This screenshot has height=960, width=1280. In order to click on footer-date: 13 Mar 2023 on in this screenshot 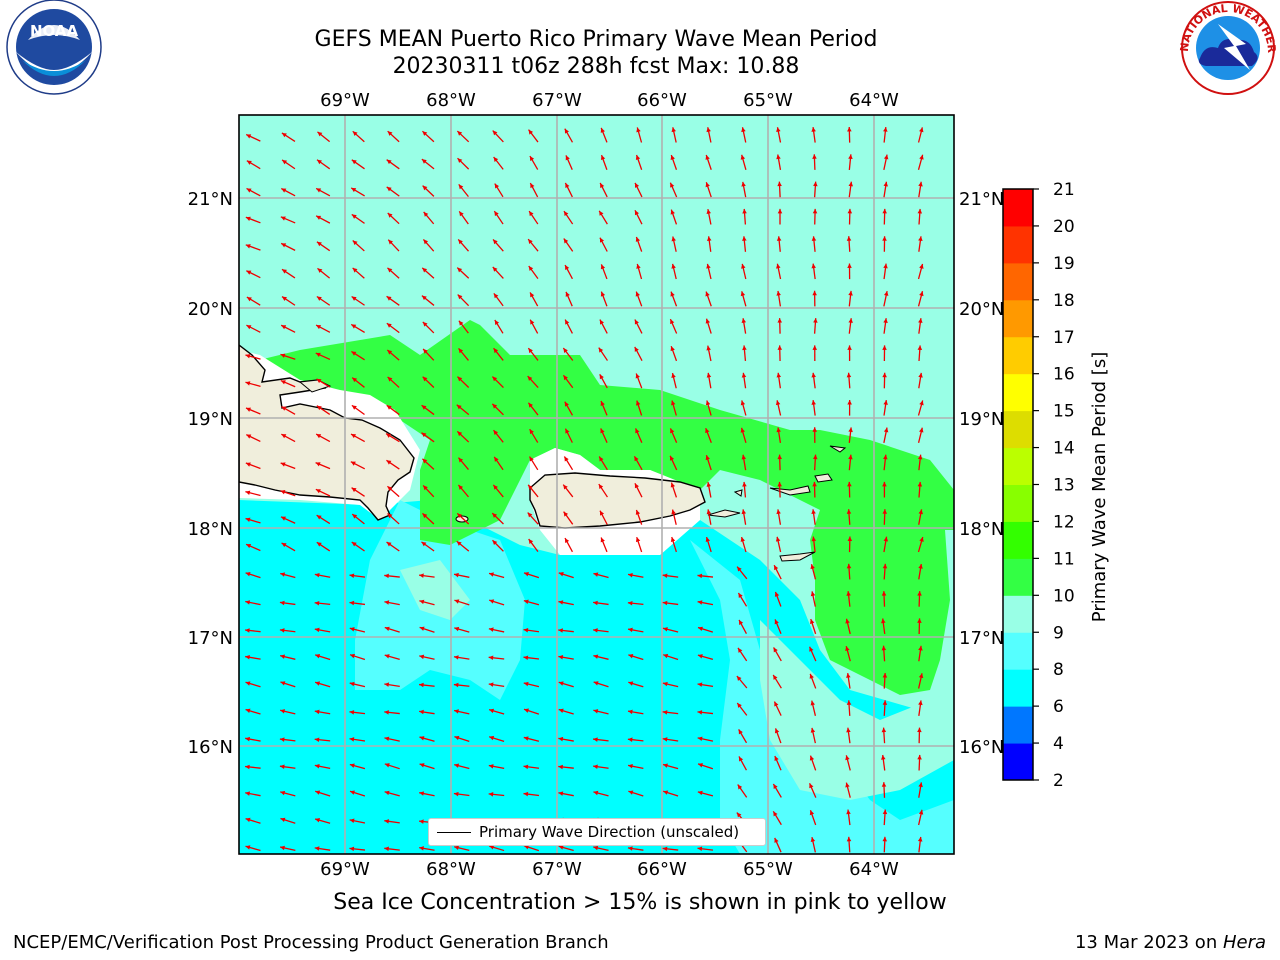, I will do `click(1148, 942)`.